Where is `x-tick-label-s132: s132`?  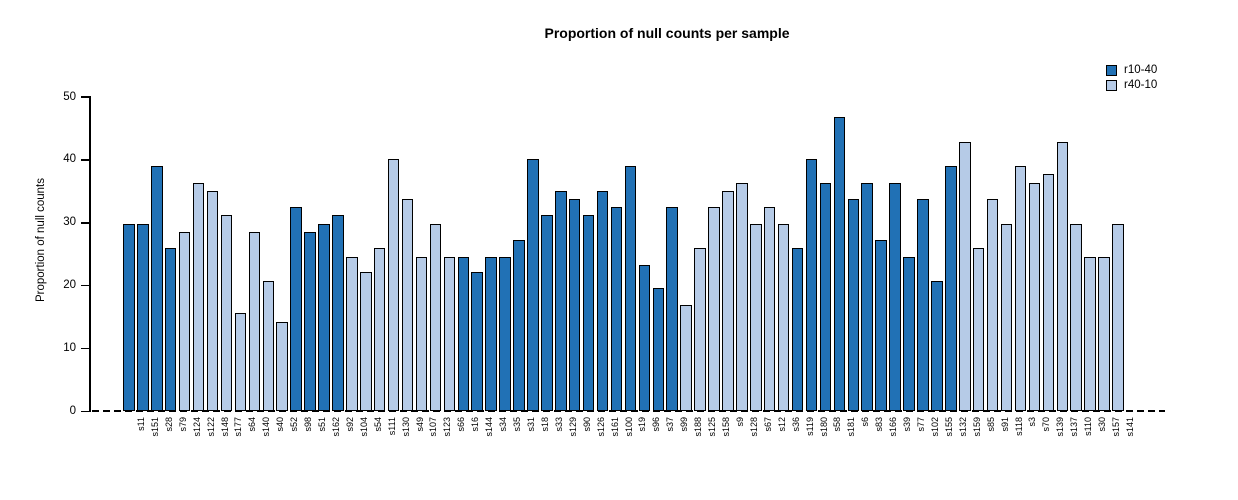 x-tick-label-s132: s132 is located at coordinates (962, 427).